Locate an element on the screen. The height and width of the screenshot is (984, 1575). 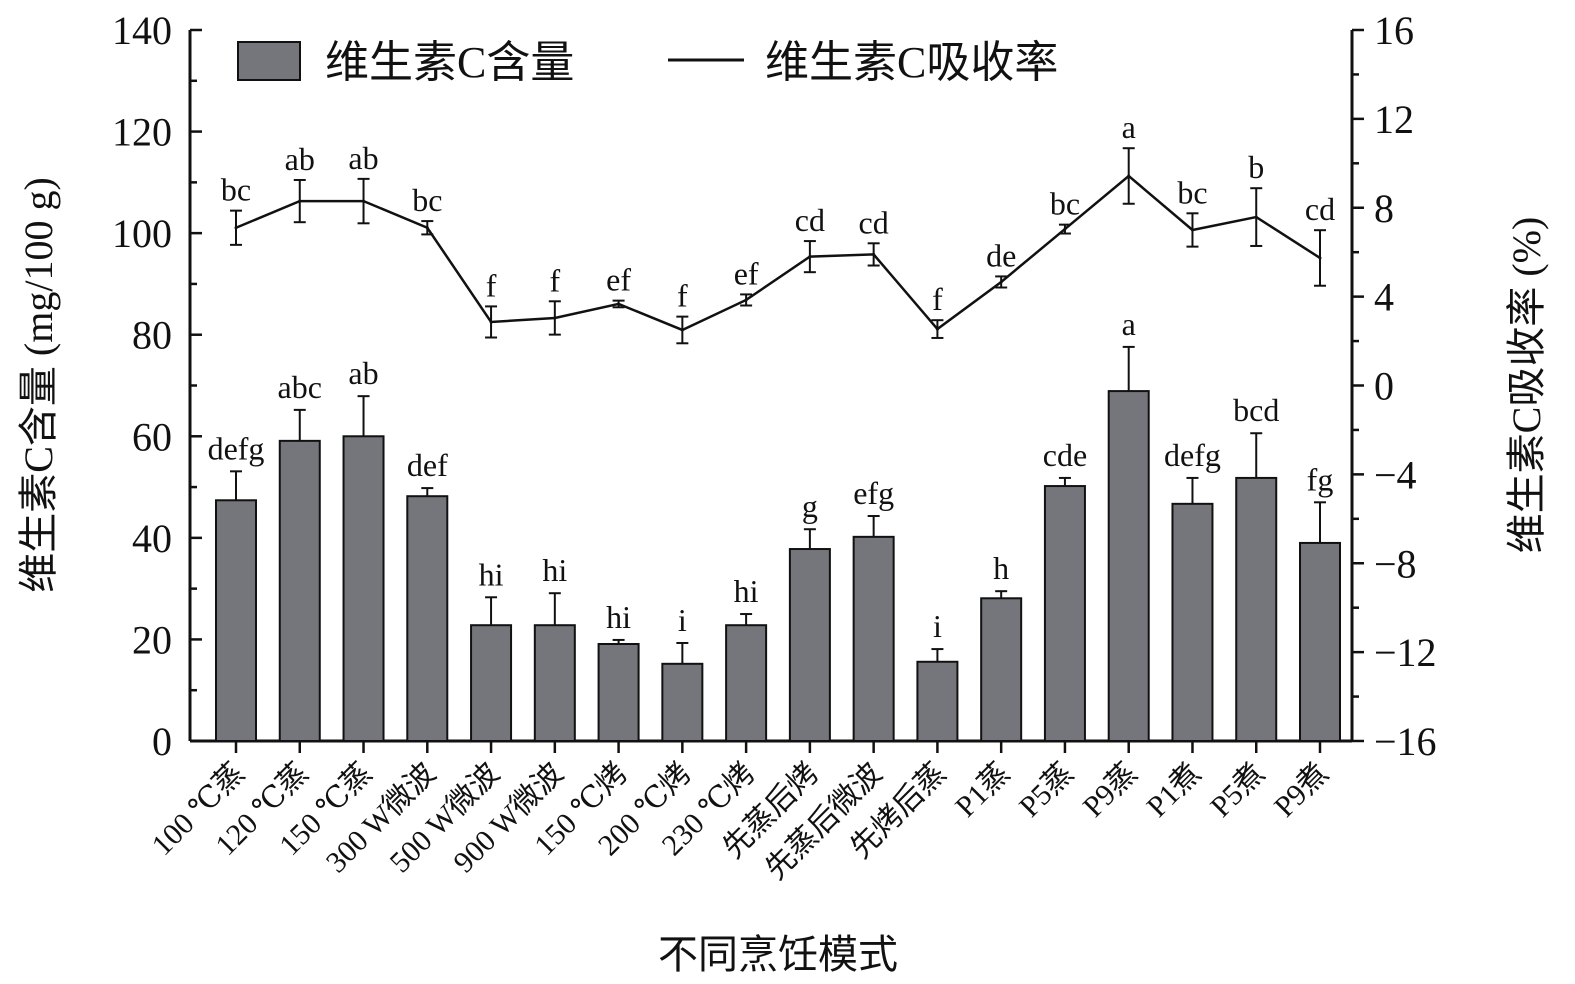
legend-bar-swatch is located at coordinates (269, 61).